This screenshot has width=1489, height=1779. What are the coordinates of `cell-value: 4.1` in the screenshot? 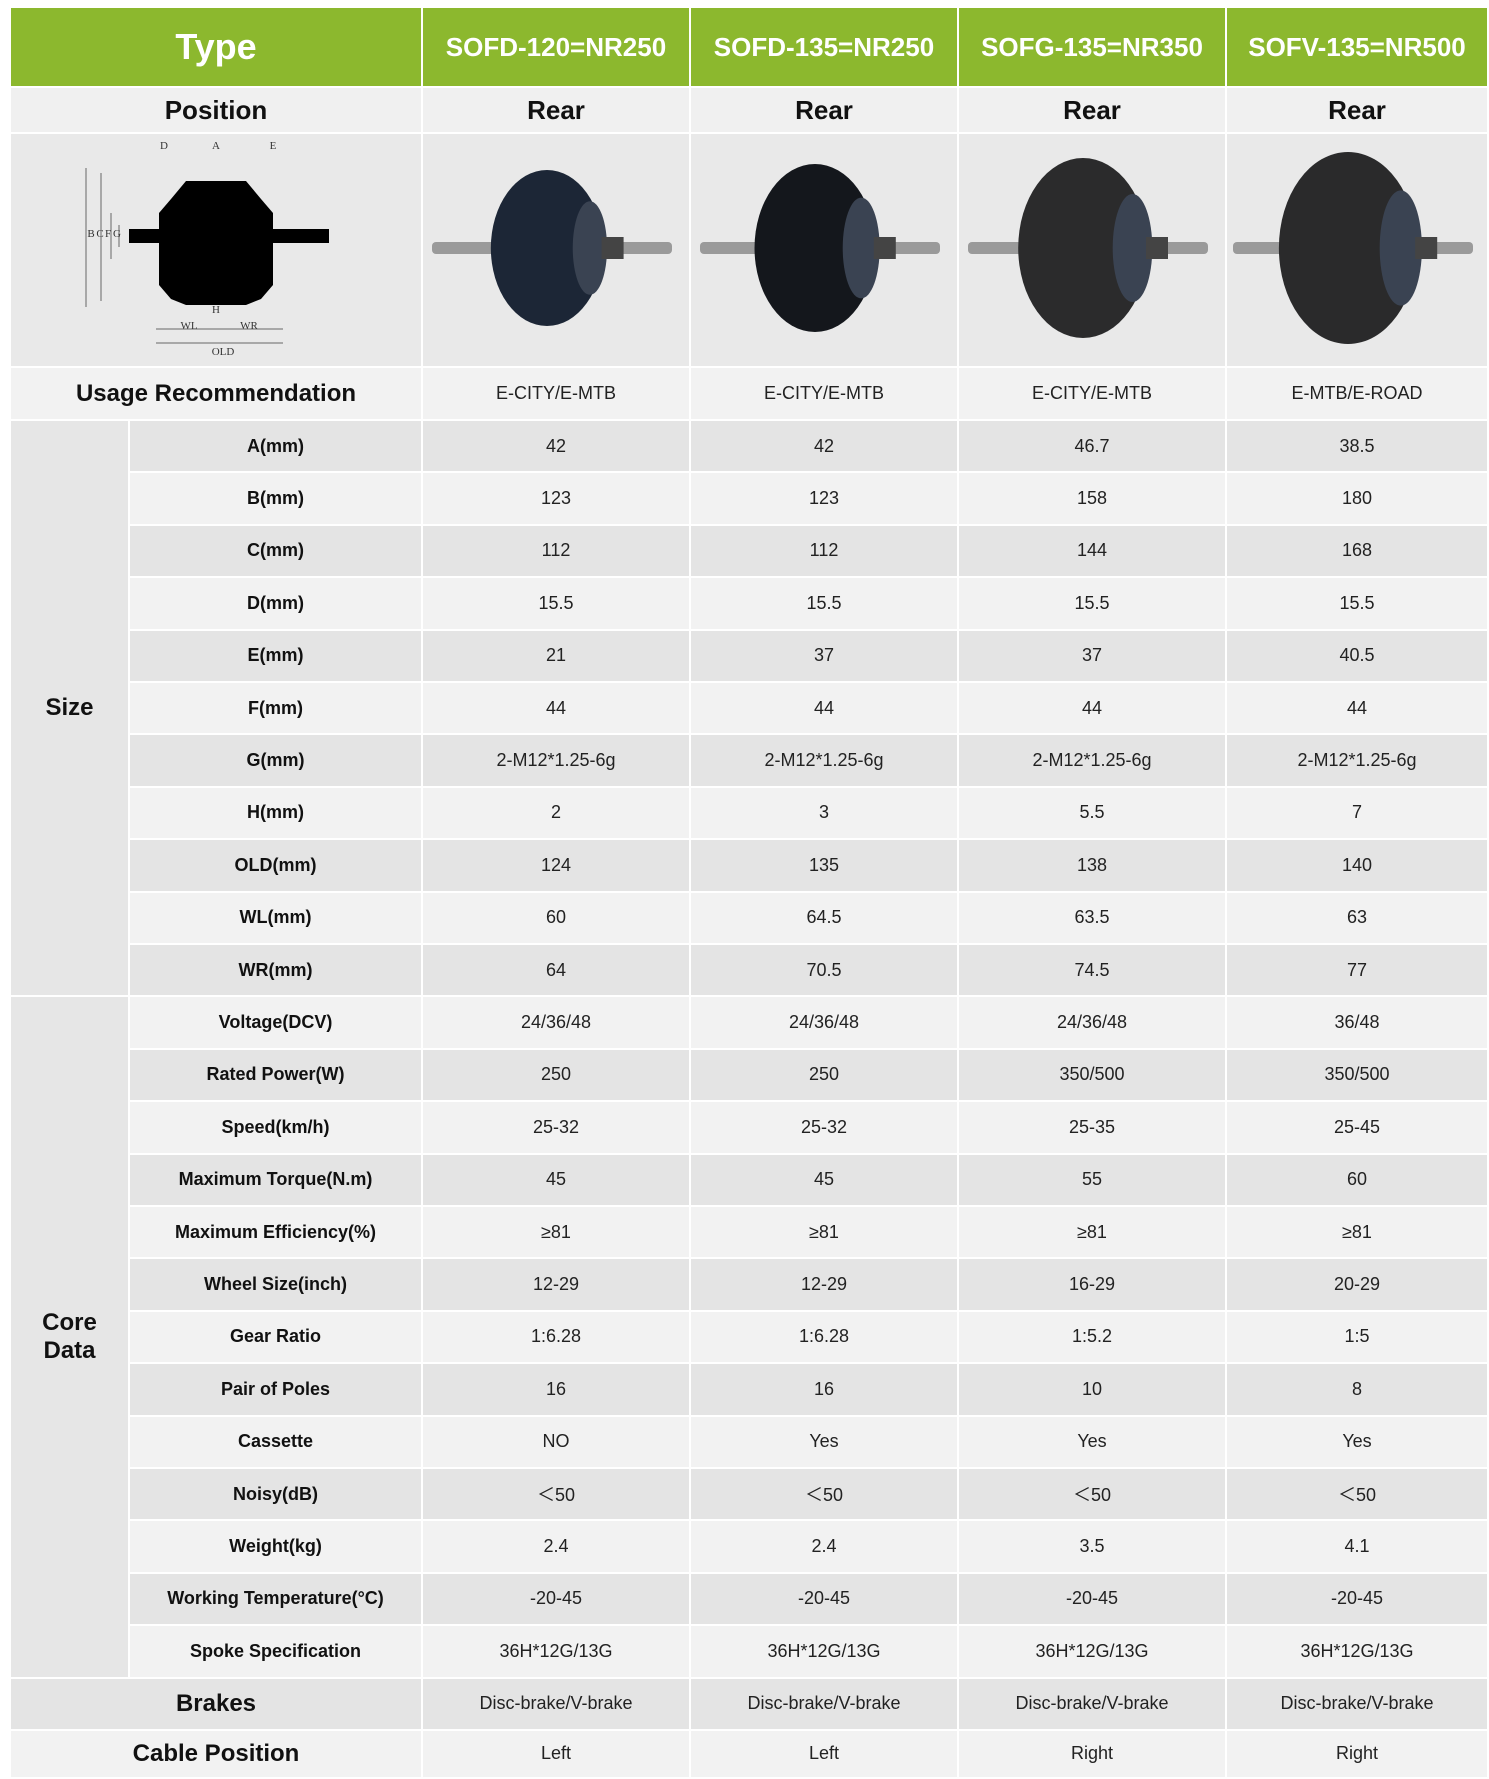 It's located at (1358, 1547).